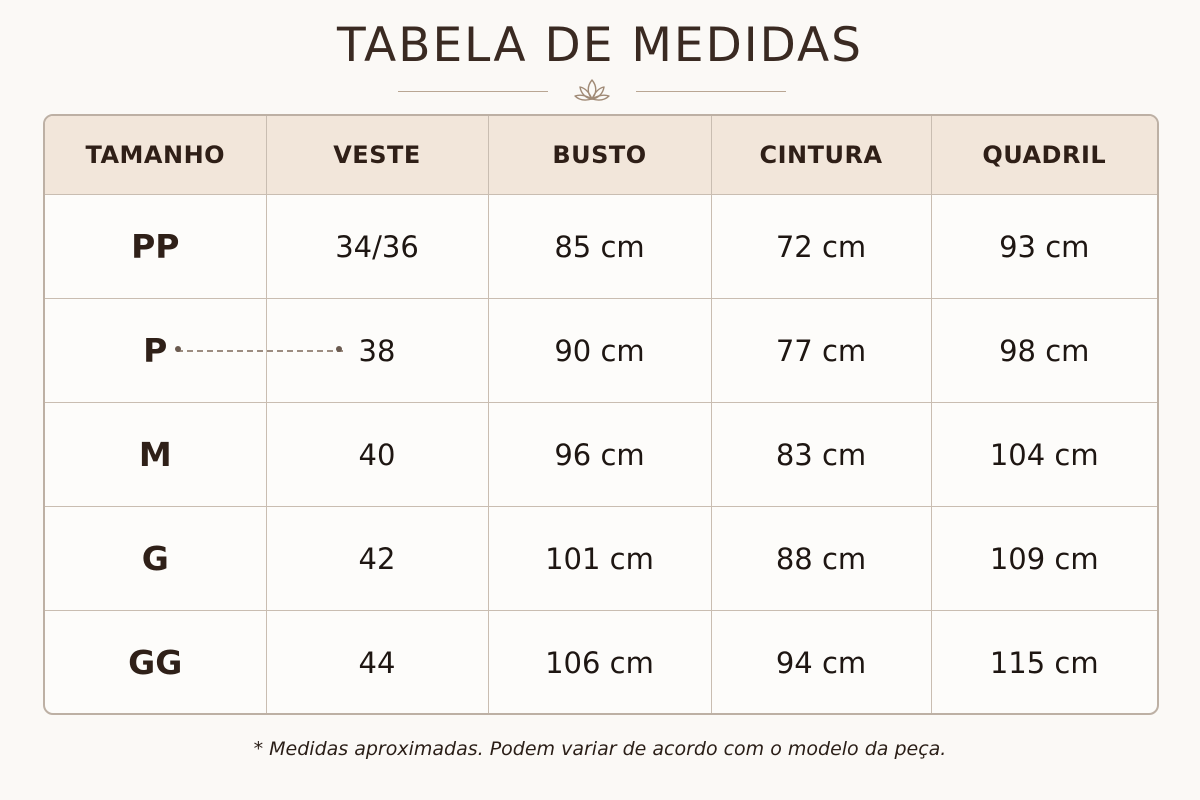 The image size is (1200, 800). Describe the element at coordinates (339, 349) in the screenshot. I see `guide-dot-end` at that location.